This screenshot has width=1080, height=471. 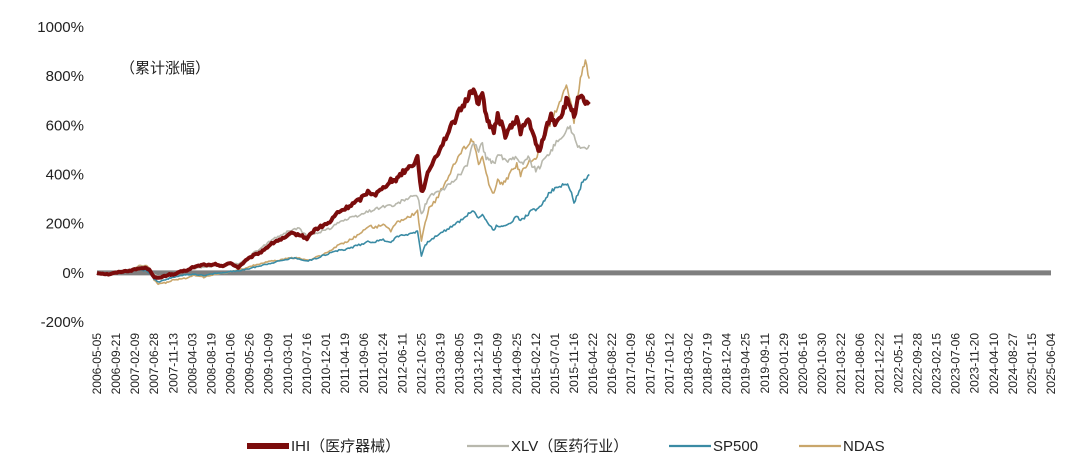 I want to click on x-tick-label: 2015-02-12, so click(x=536, y=364).